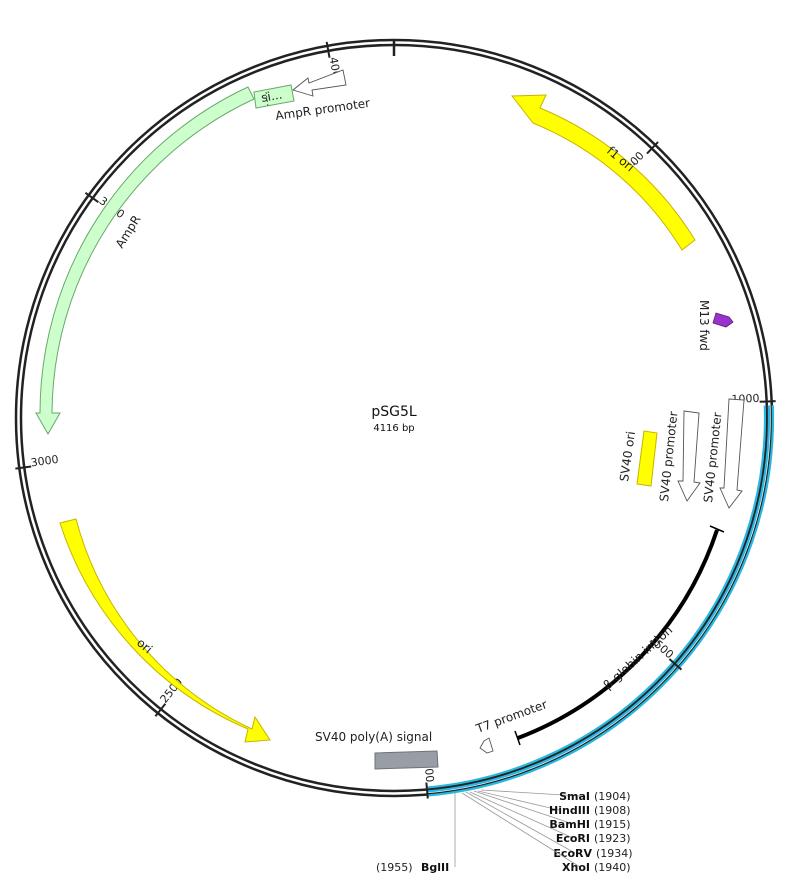 The image size is (787, 886). Describe the element at coordinates (612, 796) in the screenshot. I see `site-pos-SmaI: (1904)` at that location.